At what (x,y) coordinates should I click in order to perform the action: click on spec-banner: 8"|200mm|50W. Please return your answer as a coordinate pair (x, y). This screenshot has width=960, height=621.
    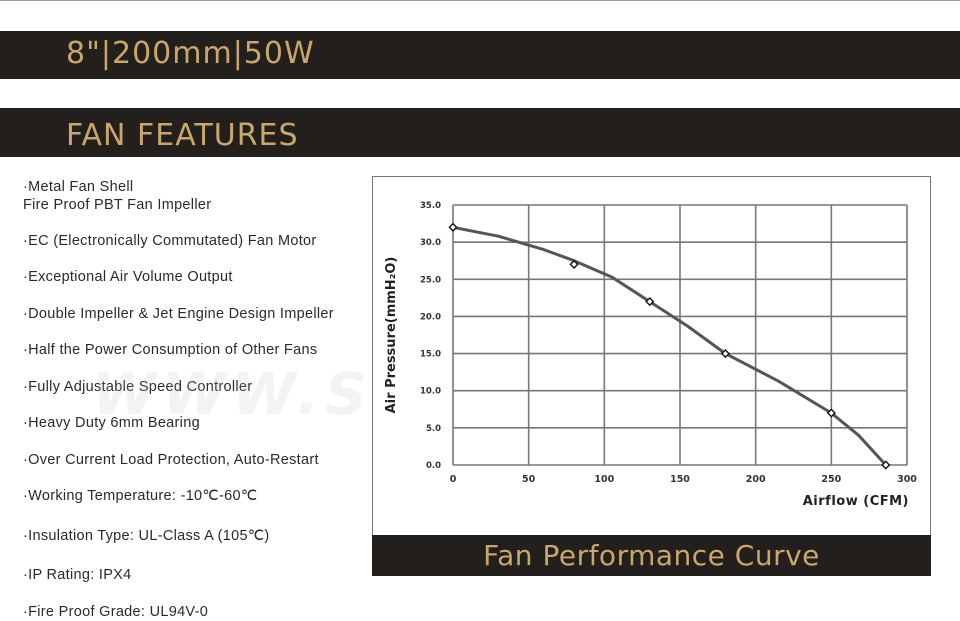
    Looking at the image, I should click on (480, 55).